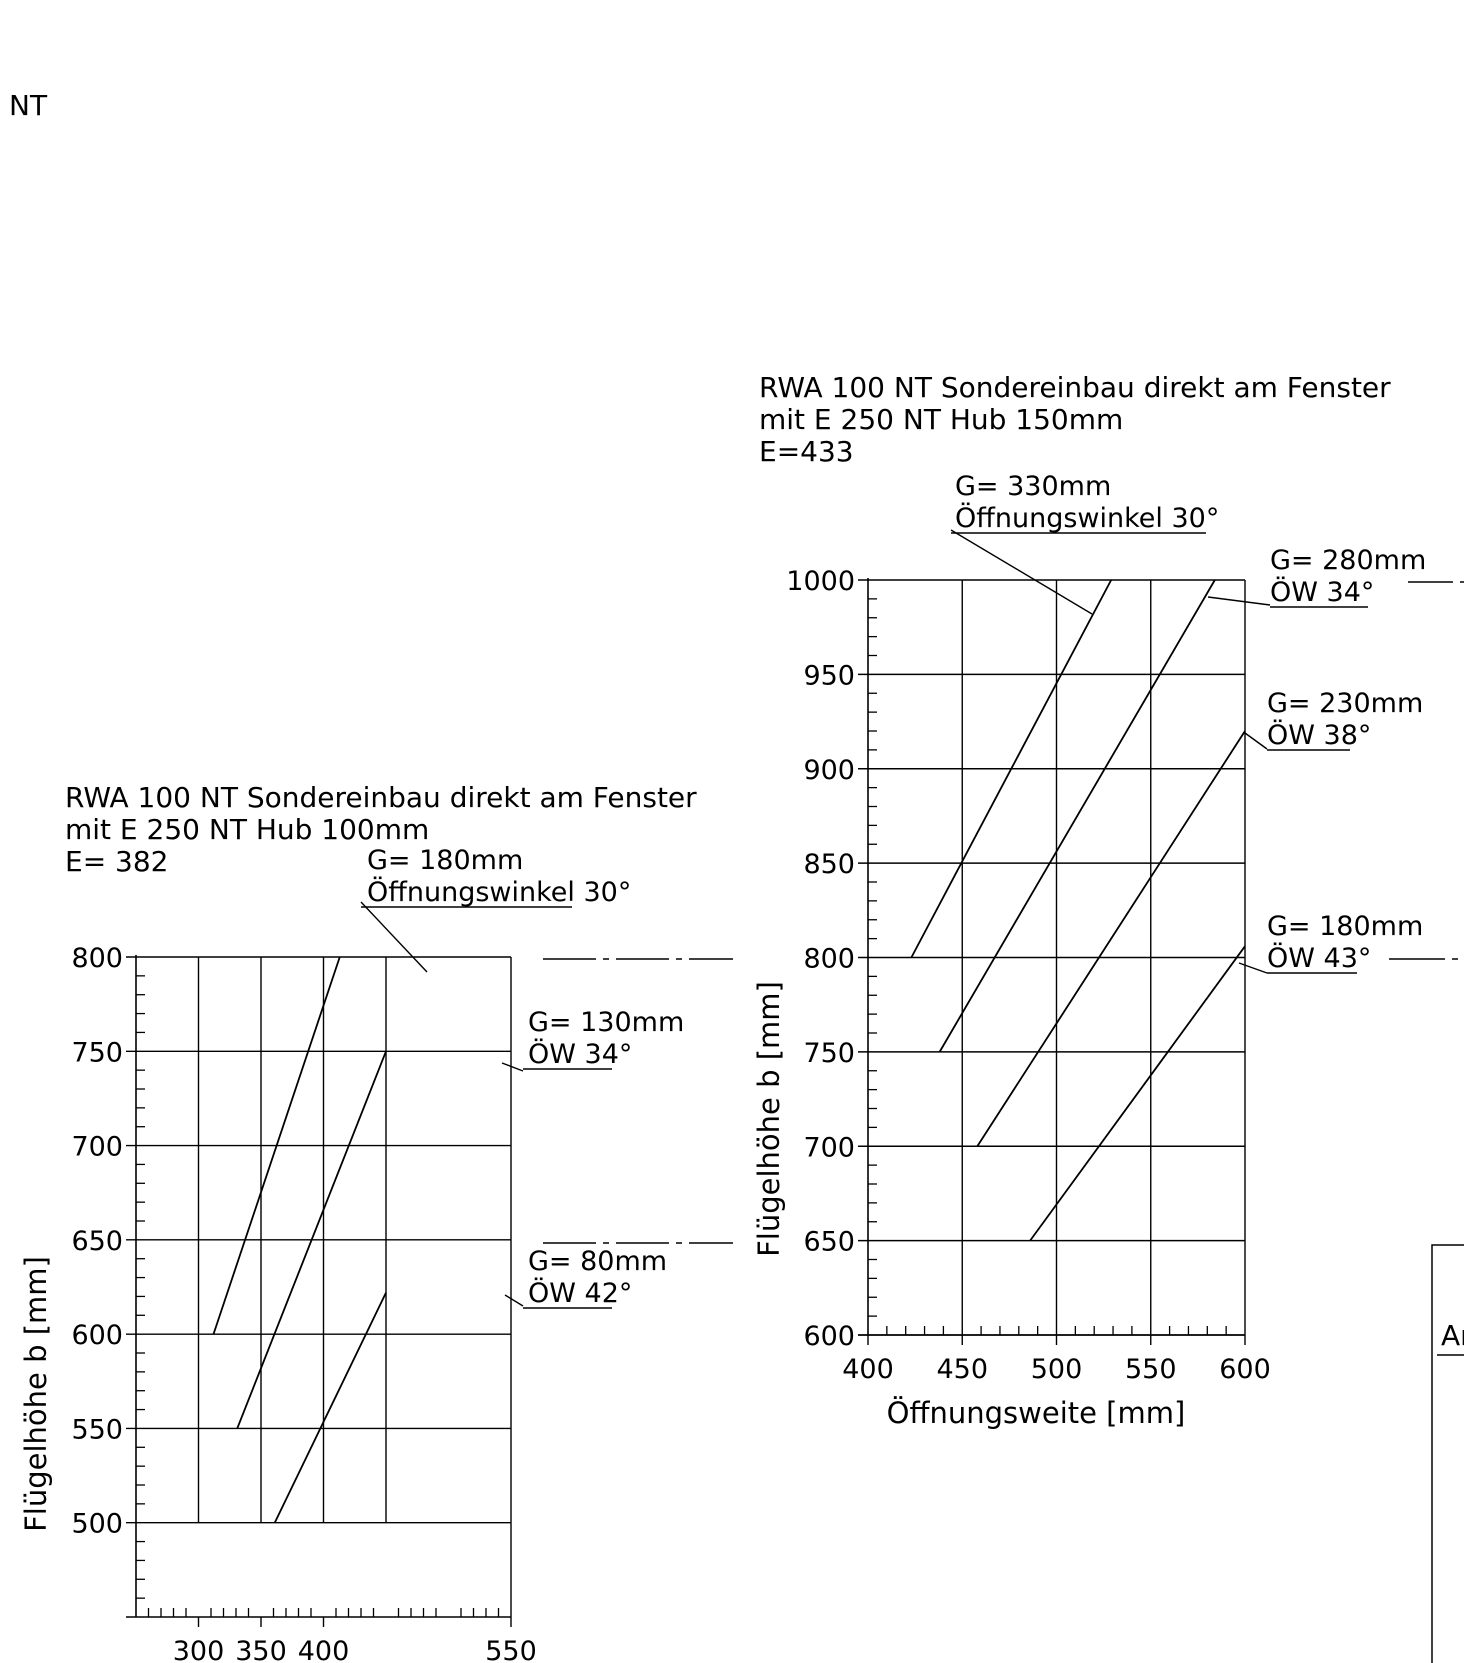  What do you see at coordinates (820, 581) in the screenshot?
I see `y-tick-label: 1000` at bounding box center [820, 581].